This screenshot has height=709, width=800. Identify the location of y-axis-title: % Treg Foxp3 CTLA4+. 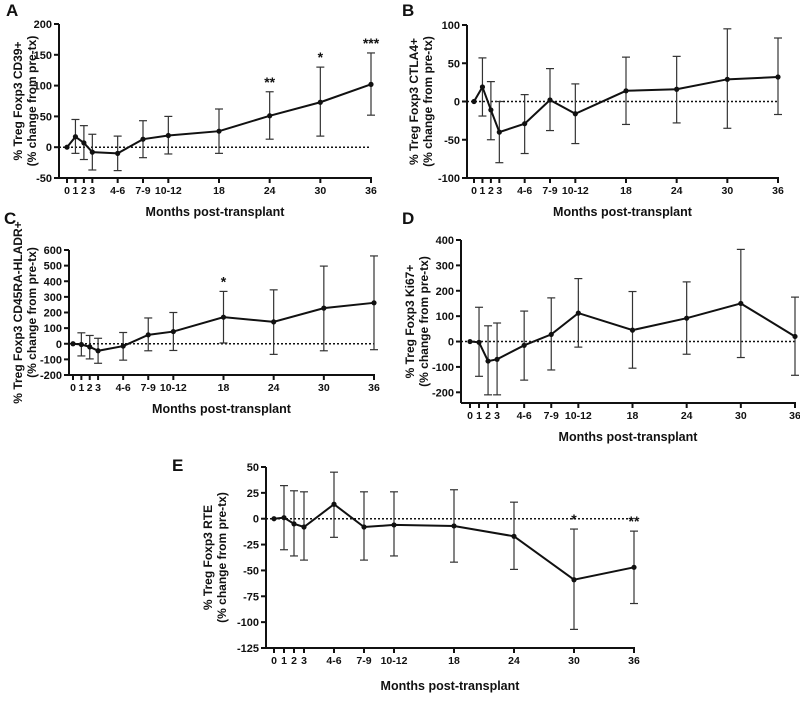
(414, 101).